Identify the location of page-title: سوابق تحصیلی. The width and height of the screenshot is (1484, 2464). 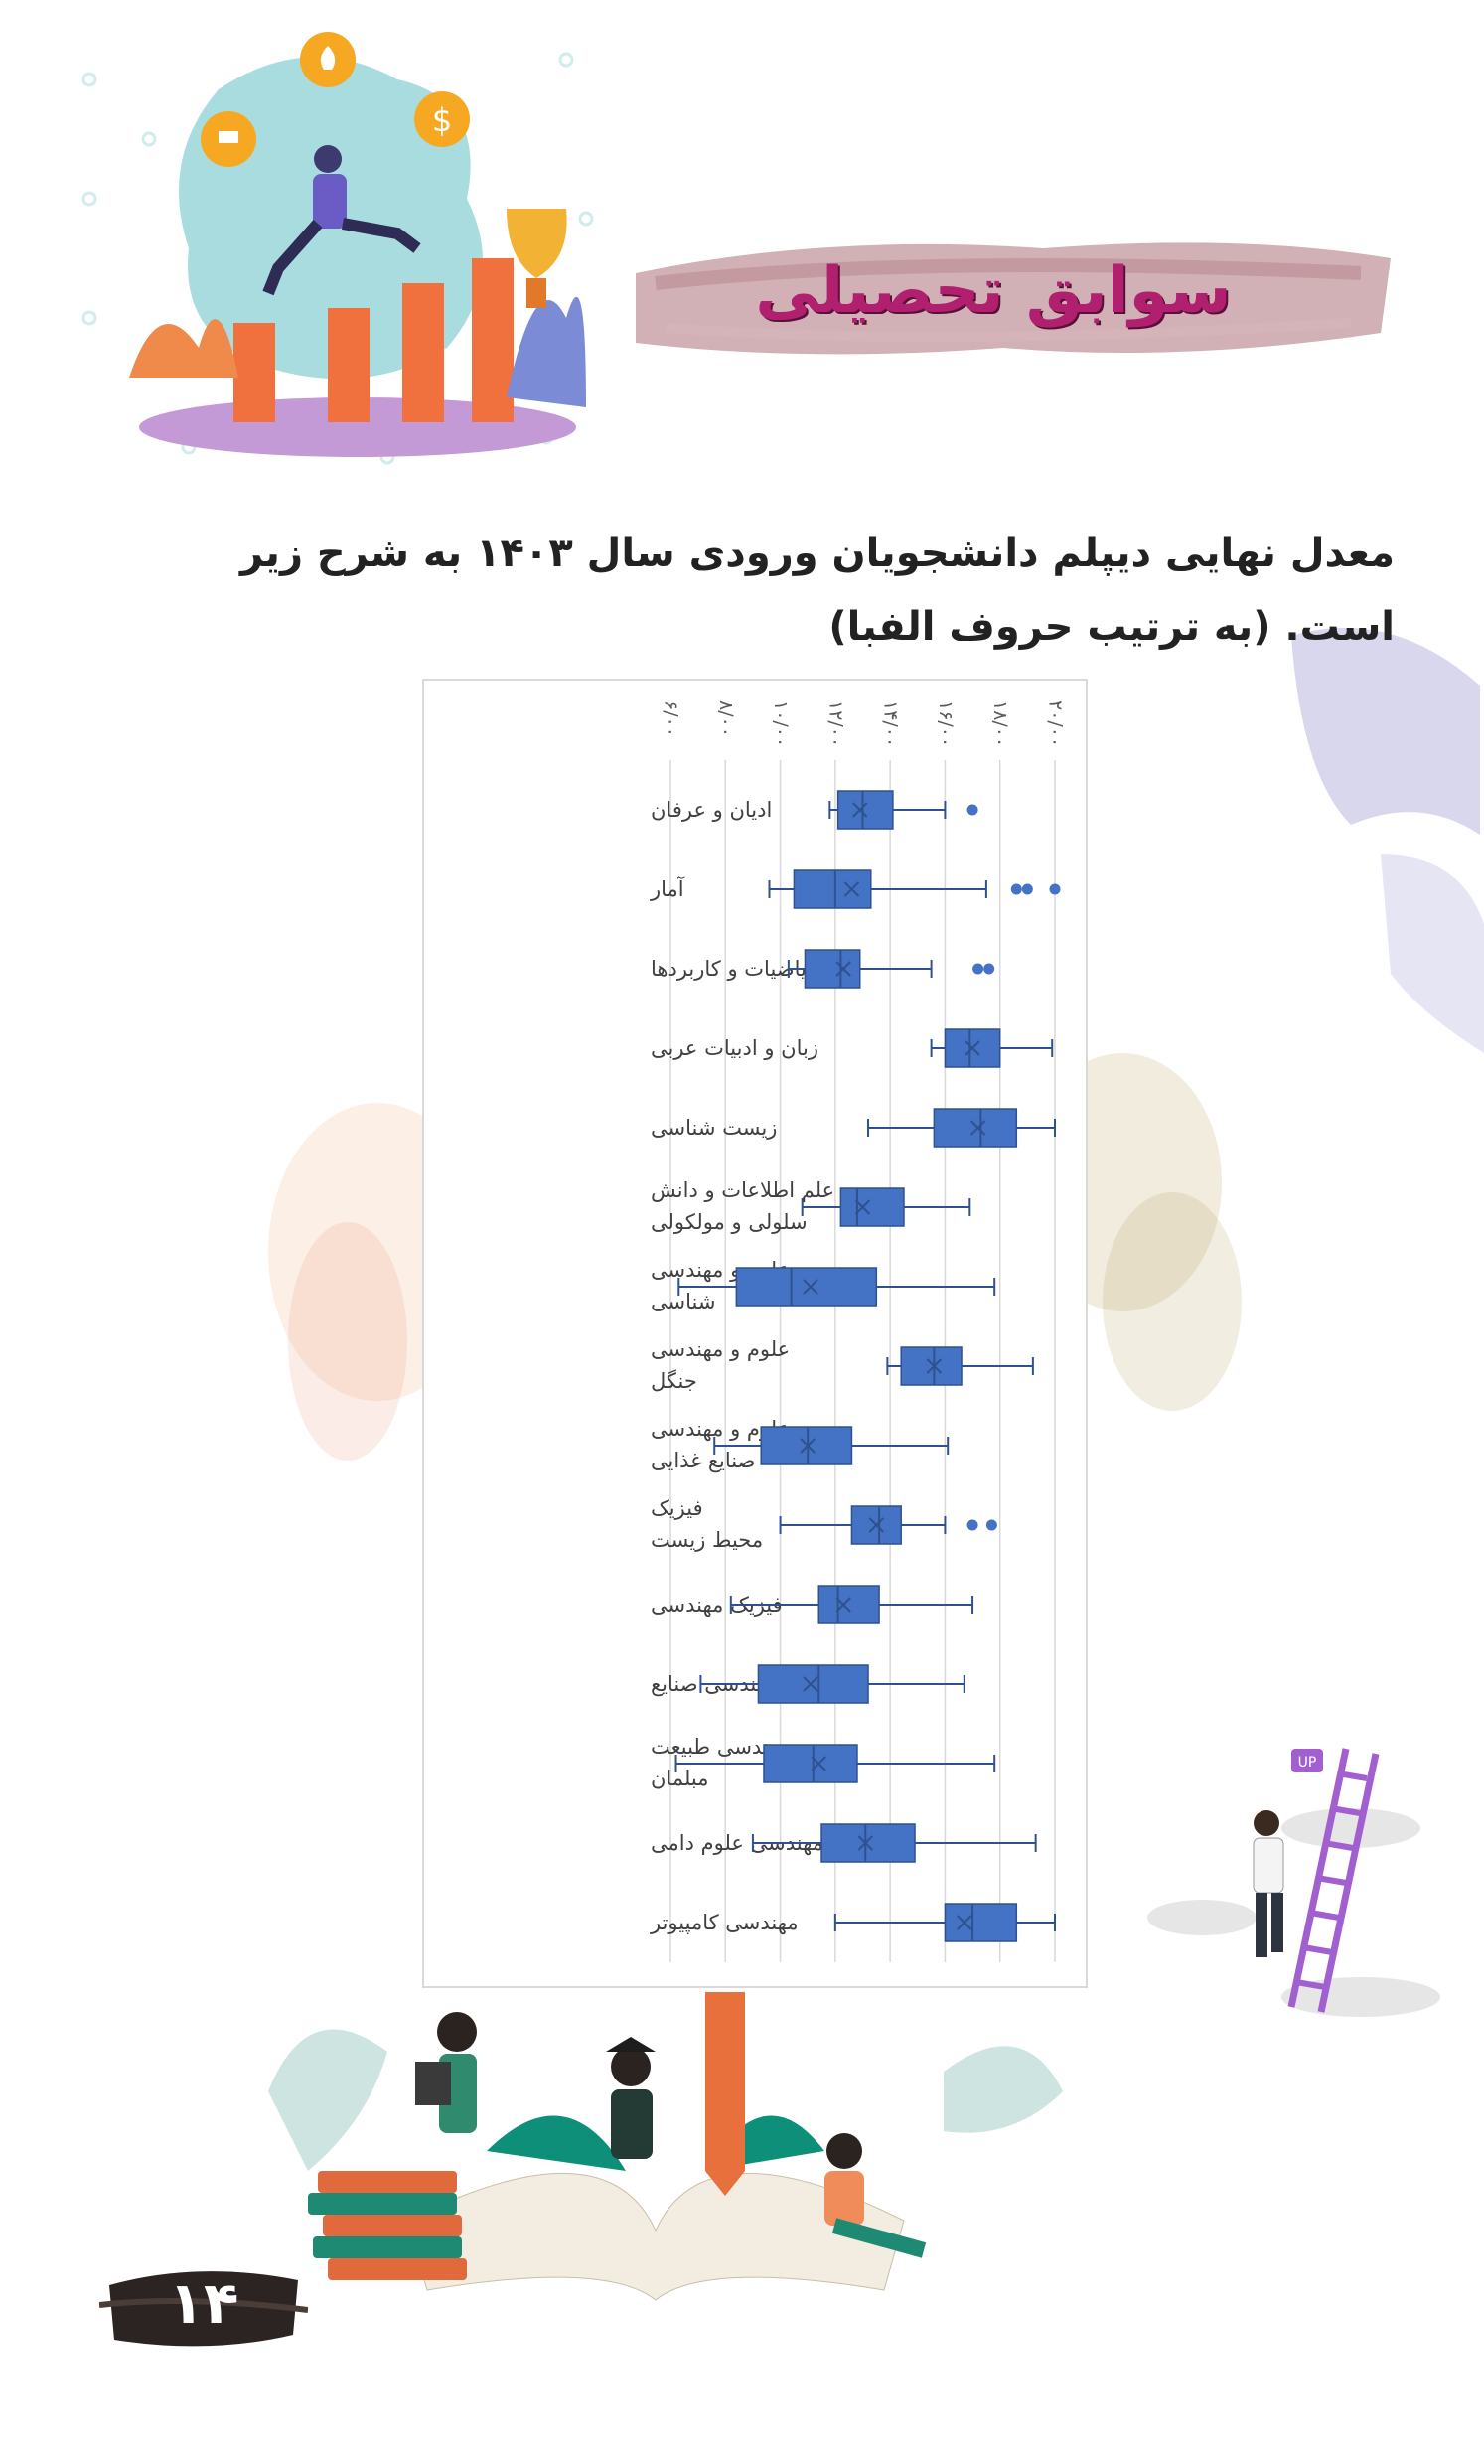
(993, 291).